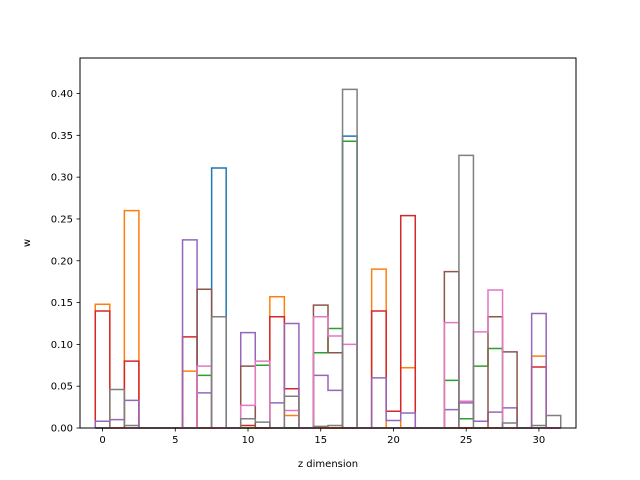 The height and width of the screenshot is (480, 640). Describe the element at coordinates (539, 440) in the screenshot. I see `x-tick-label: 30` at that location.